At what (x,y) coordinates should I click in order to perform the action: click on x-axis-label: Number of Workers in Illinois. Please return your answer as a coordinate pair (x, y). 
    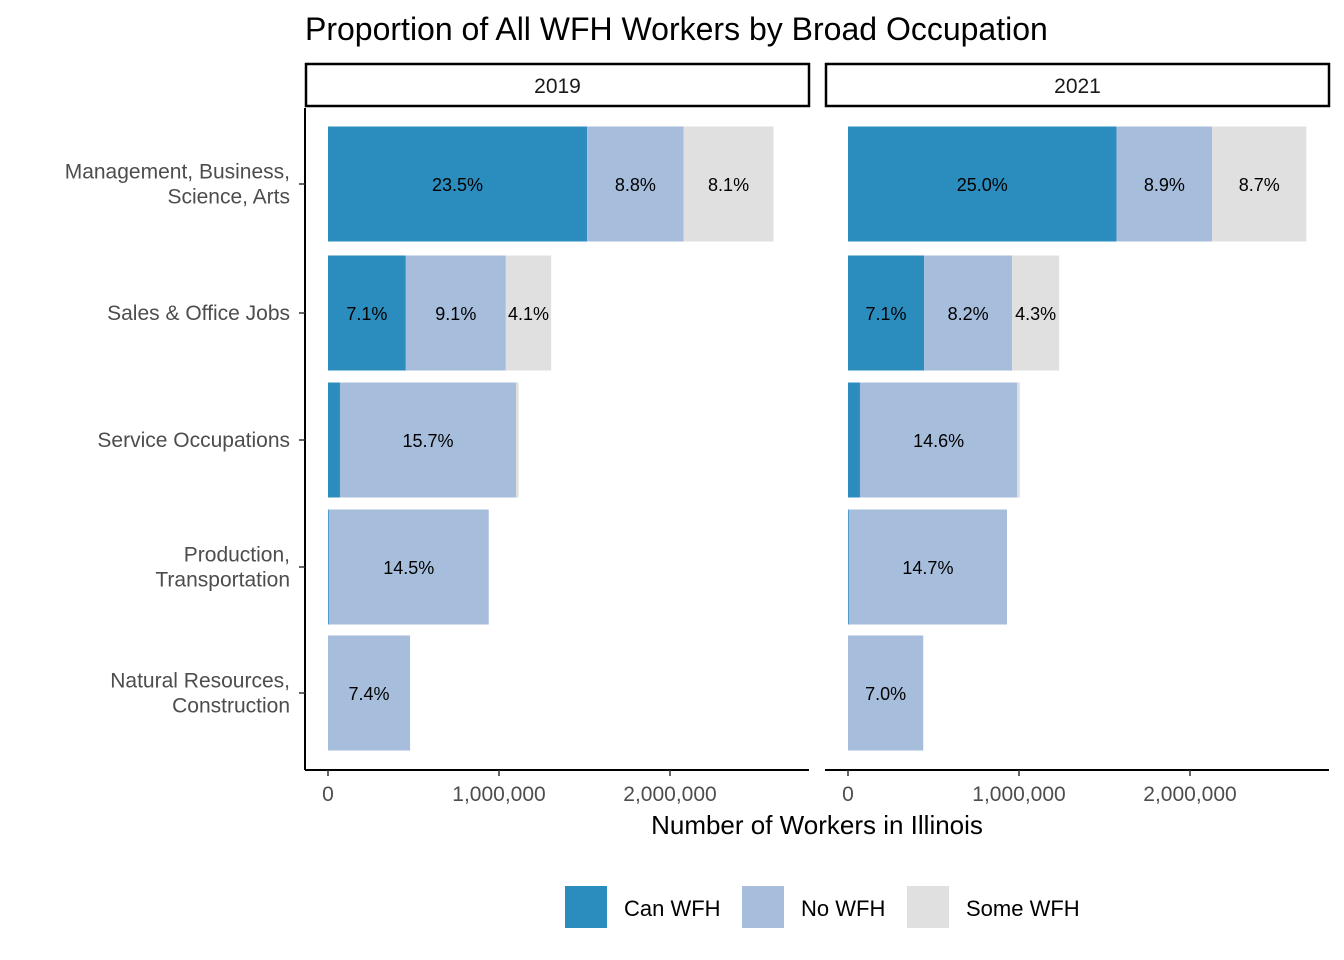
    Looking at the image, I should click on (817, 825).